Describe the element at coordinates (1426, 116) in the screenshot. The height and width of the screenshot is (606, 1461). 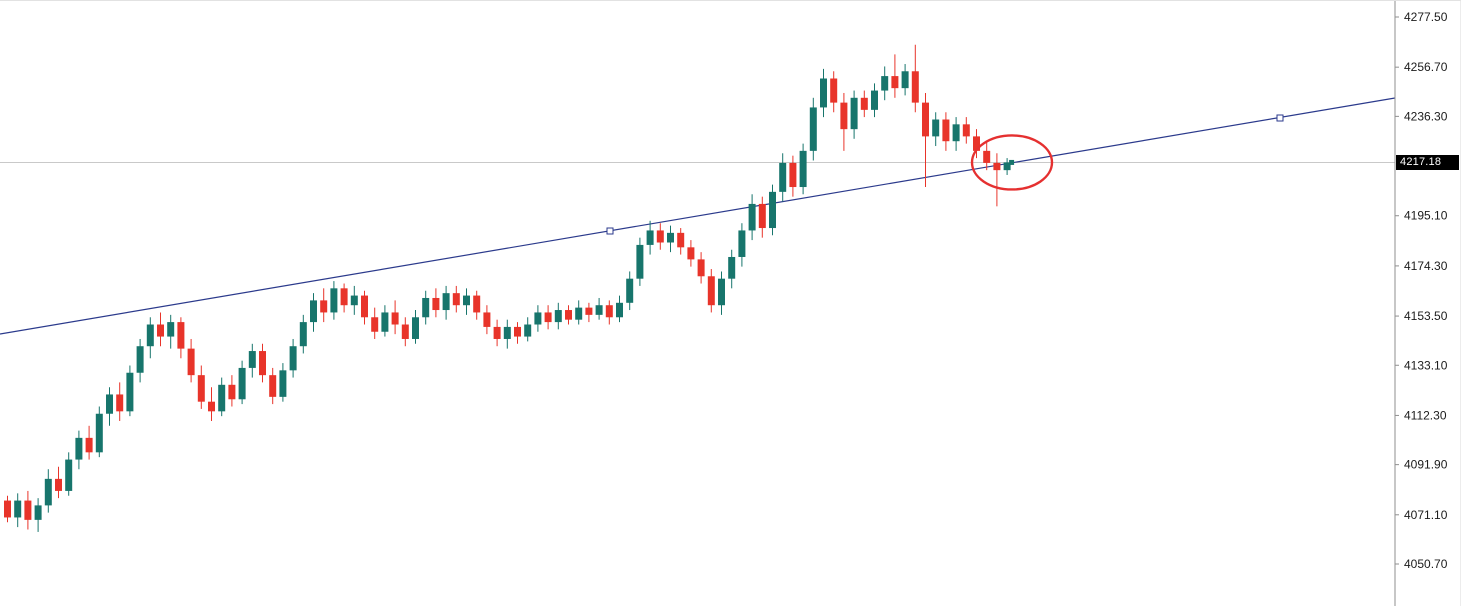
I see `price-axis-label: 4236.30` at that location.